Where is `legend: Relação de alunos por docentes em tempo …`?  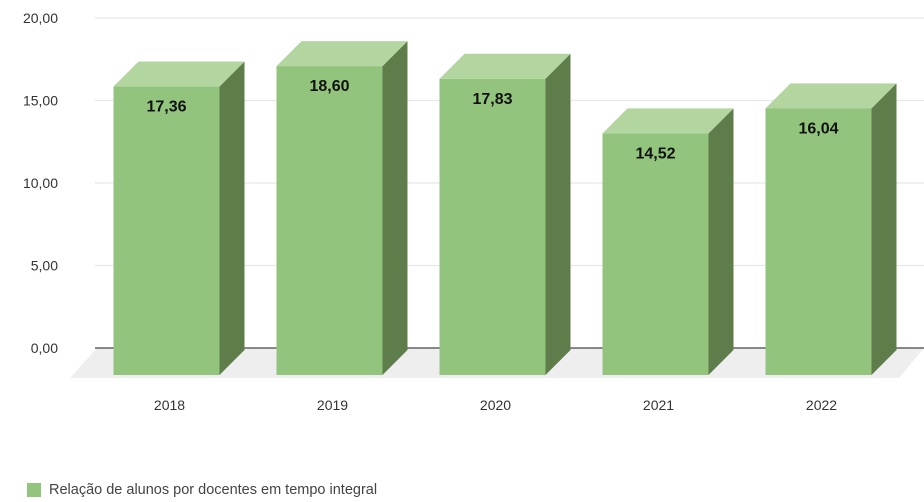 legend: Relação de alunos por docentes em tempo … is located at coordinates (202, 490).